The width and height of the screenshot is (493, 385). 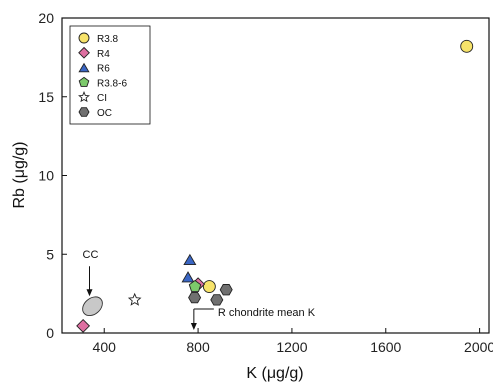 I want to click on y-tick-label: 15, so click(x=46, y=97).